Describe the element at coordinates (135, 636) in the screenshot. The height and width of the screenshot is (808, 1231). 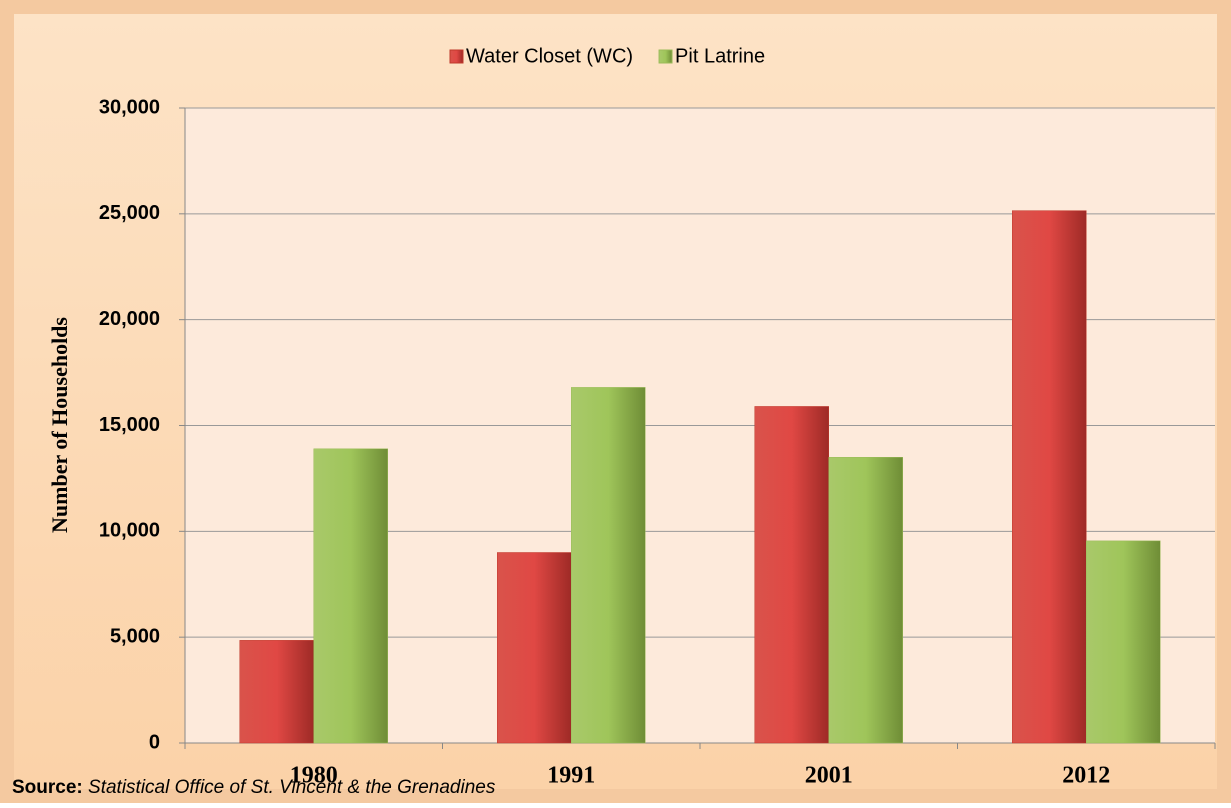
I see `y-tick-label: 5,000` at that location.